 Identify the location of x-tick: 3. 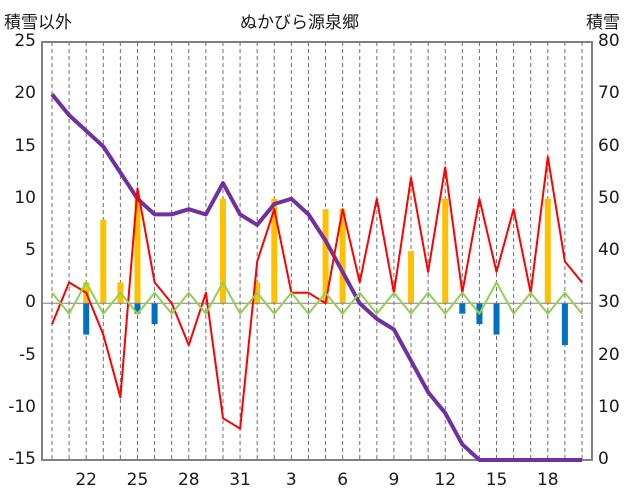
(291, 480).